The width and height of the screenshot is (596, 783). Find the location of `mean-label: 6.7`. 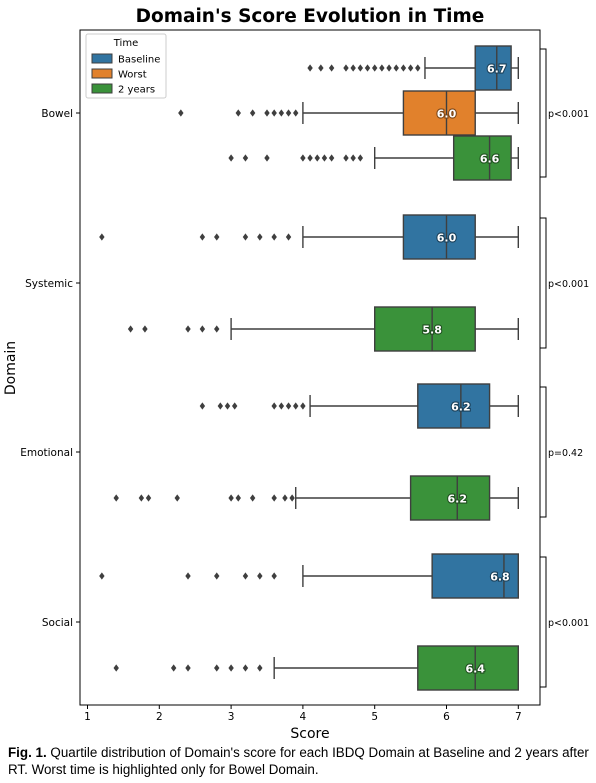

mean-label: 6.7 is located at coordinates (497, 69).